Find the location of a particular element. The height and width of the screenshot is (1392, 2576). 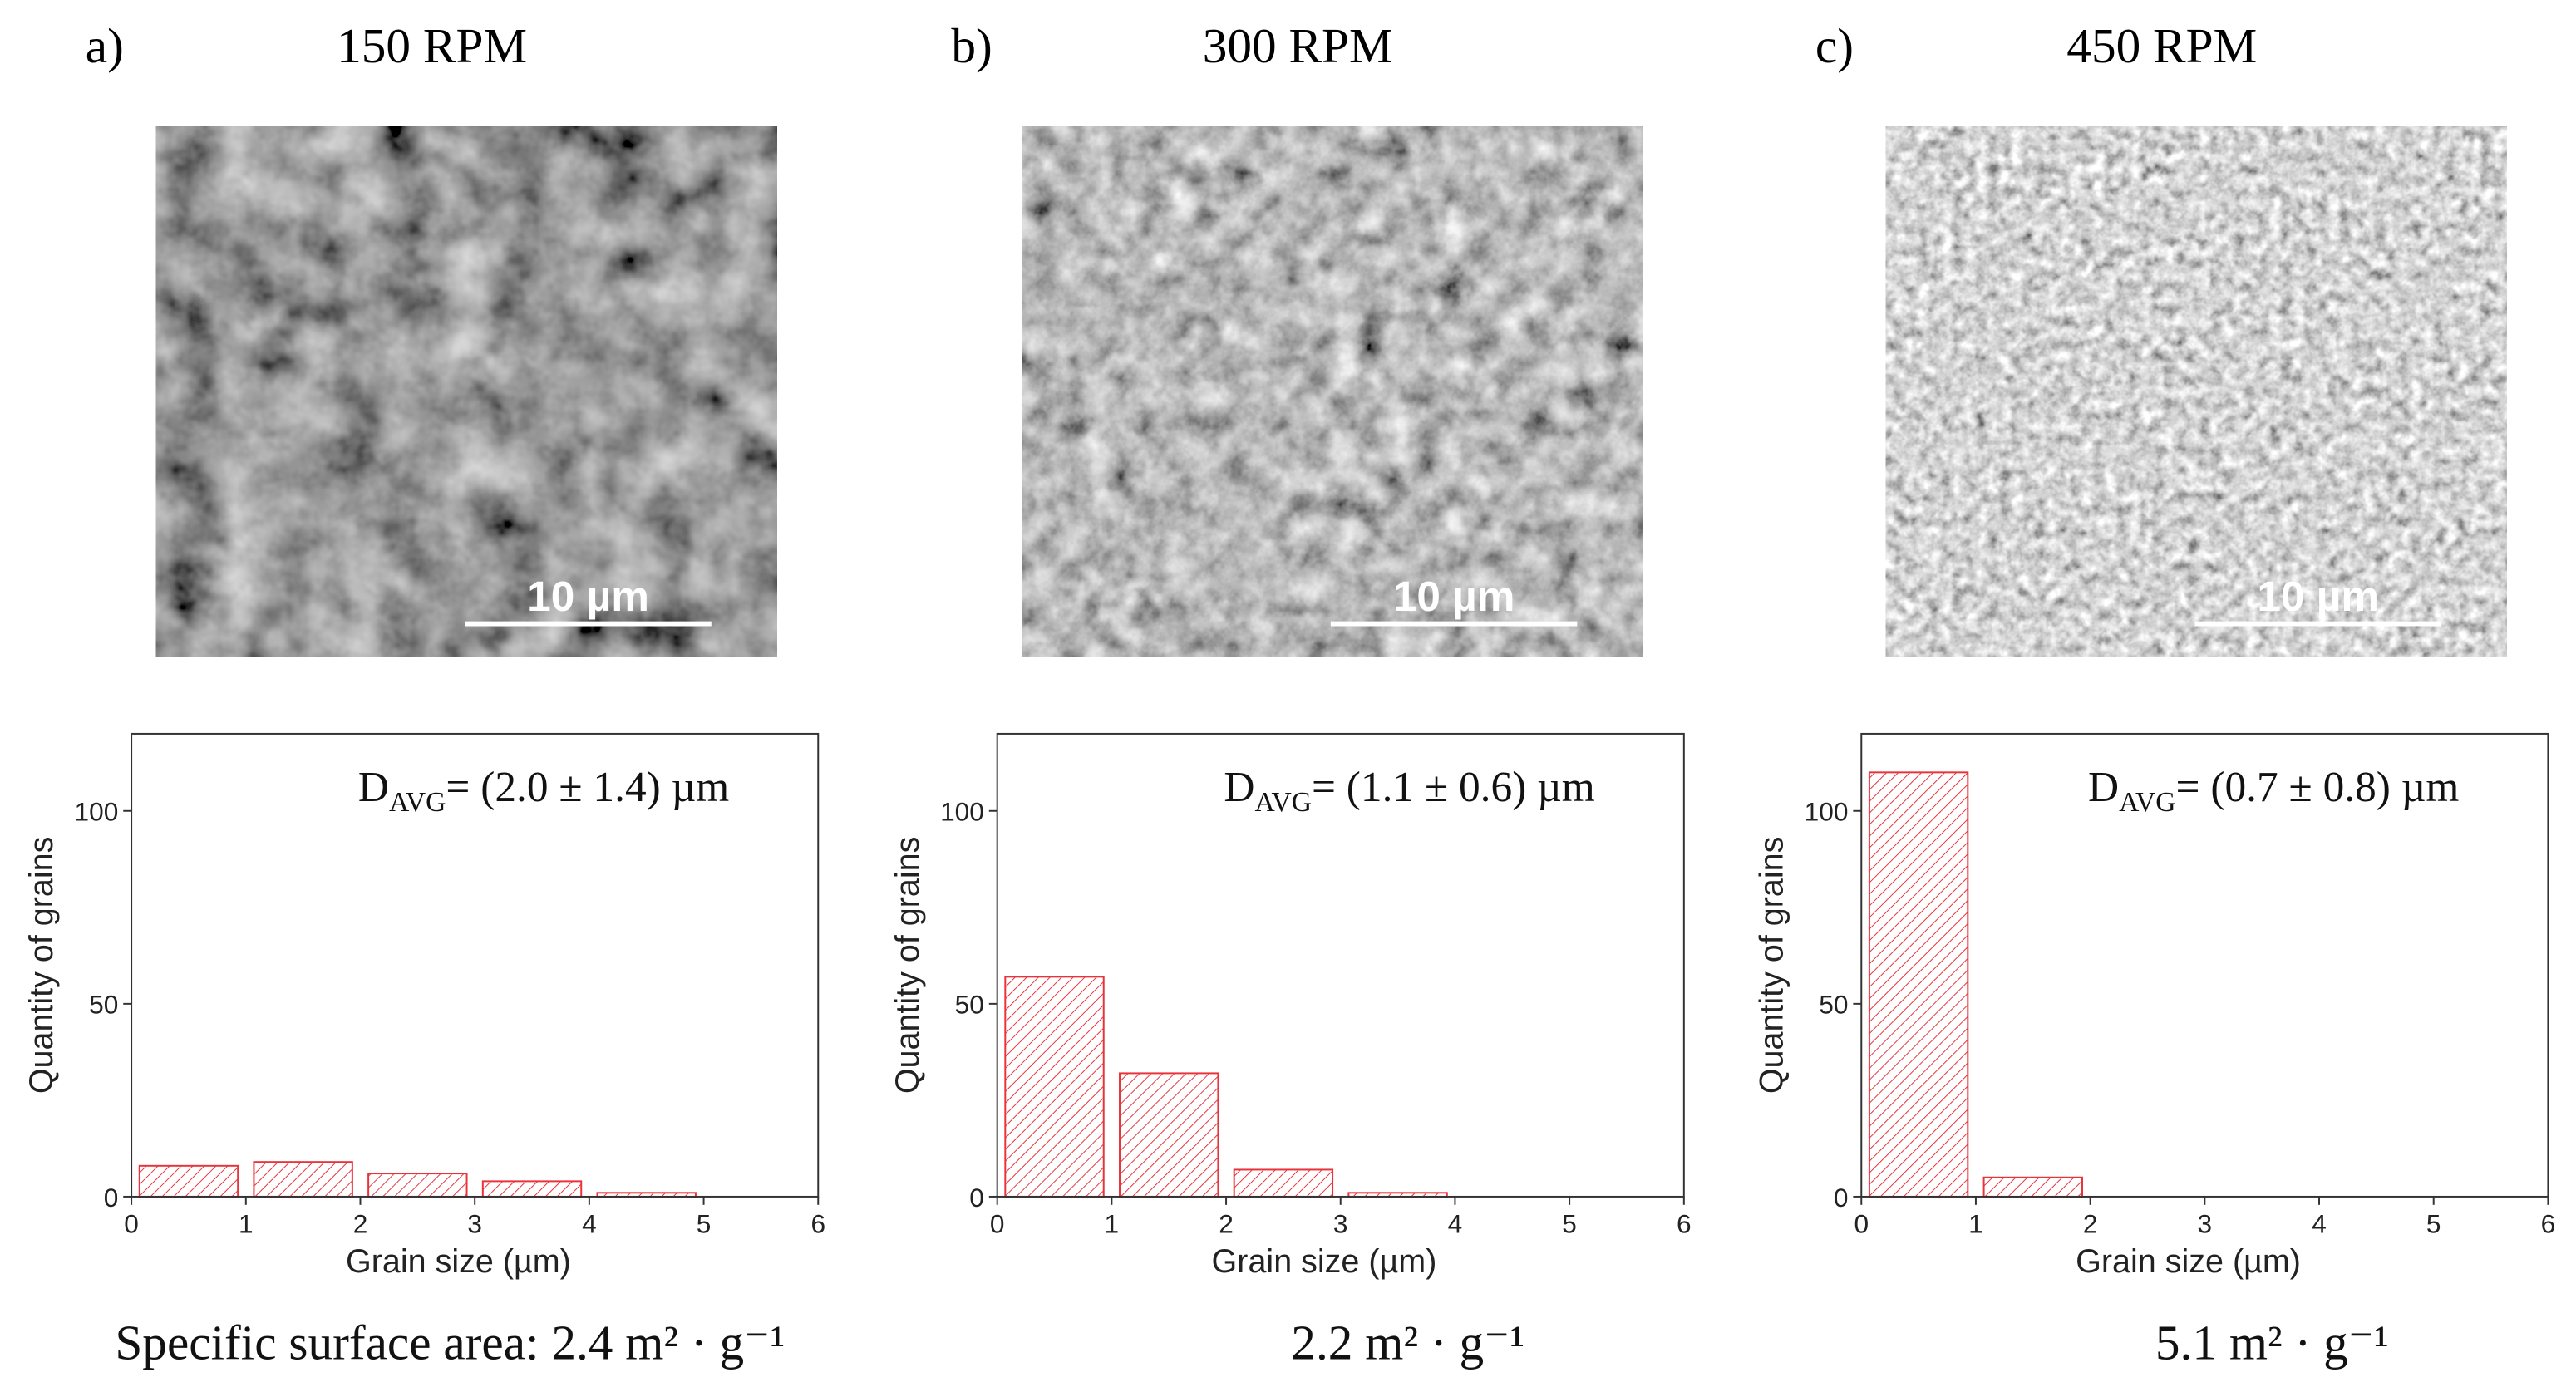

annotation: DAVG= (2.0 ± 1.4) µm is located at coordinates (543, 791).